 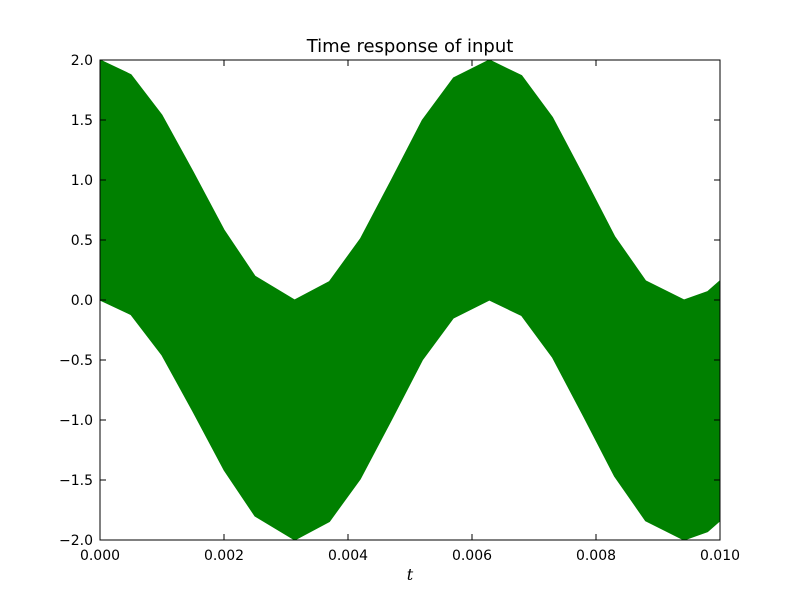 What do you see at coordinates (82, 301) in the screenshot?
I see `y-tick-label: 0.0` at bounding box center [82, 301].